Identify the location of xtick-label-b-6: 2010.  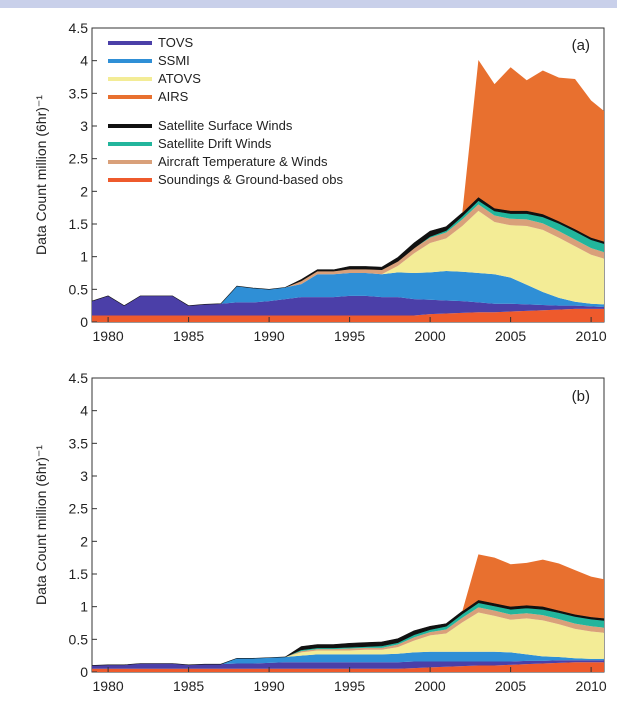
(591, 686).